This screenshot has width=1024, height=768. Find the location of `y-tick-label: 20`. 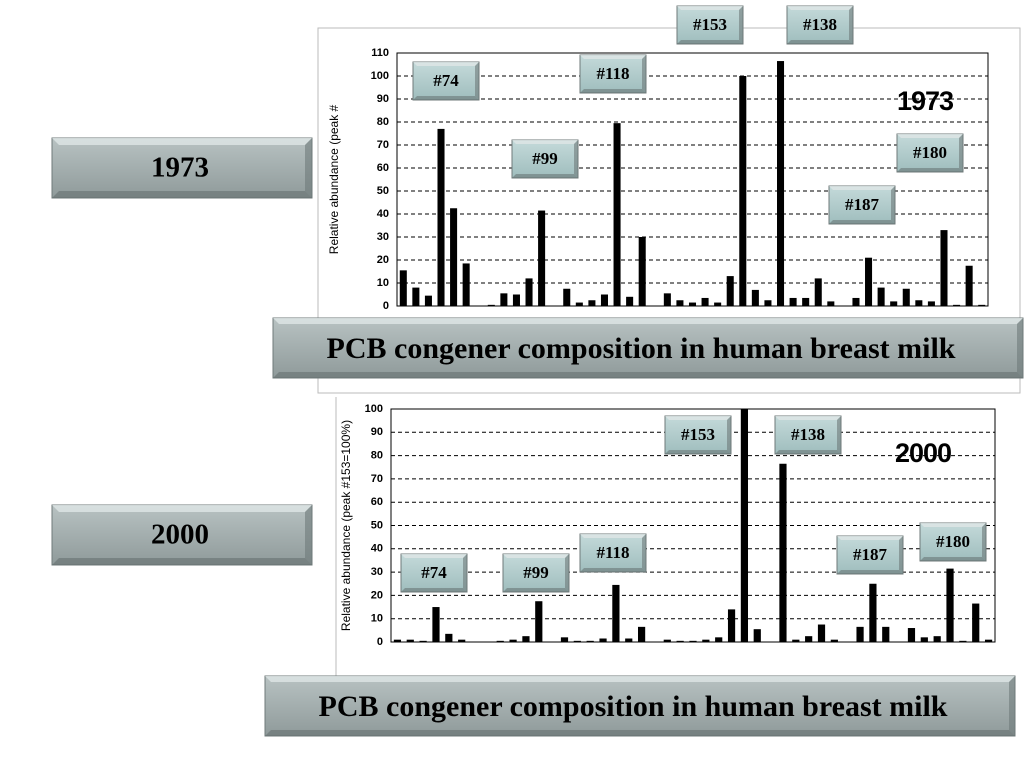

y-tick-label: 20 is located at coordinates (377, 595).